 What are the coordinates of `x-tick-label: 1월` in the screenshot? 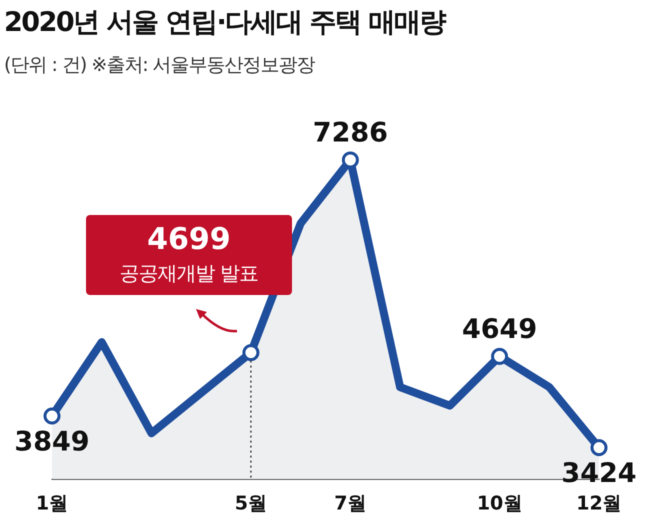 It's located at (52, 503).